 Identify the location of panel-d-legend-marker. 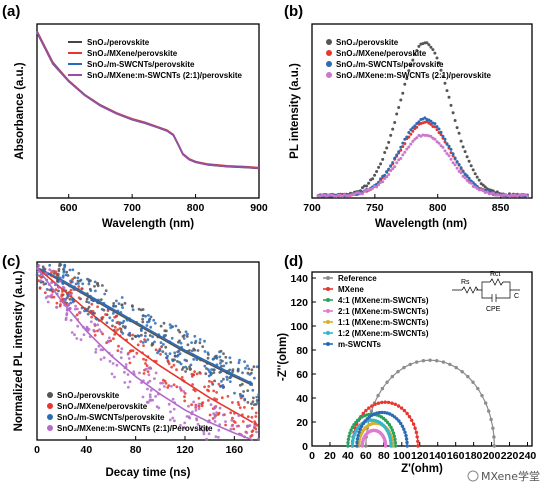
(328, 322).